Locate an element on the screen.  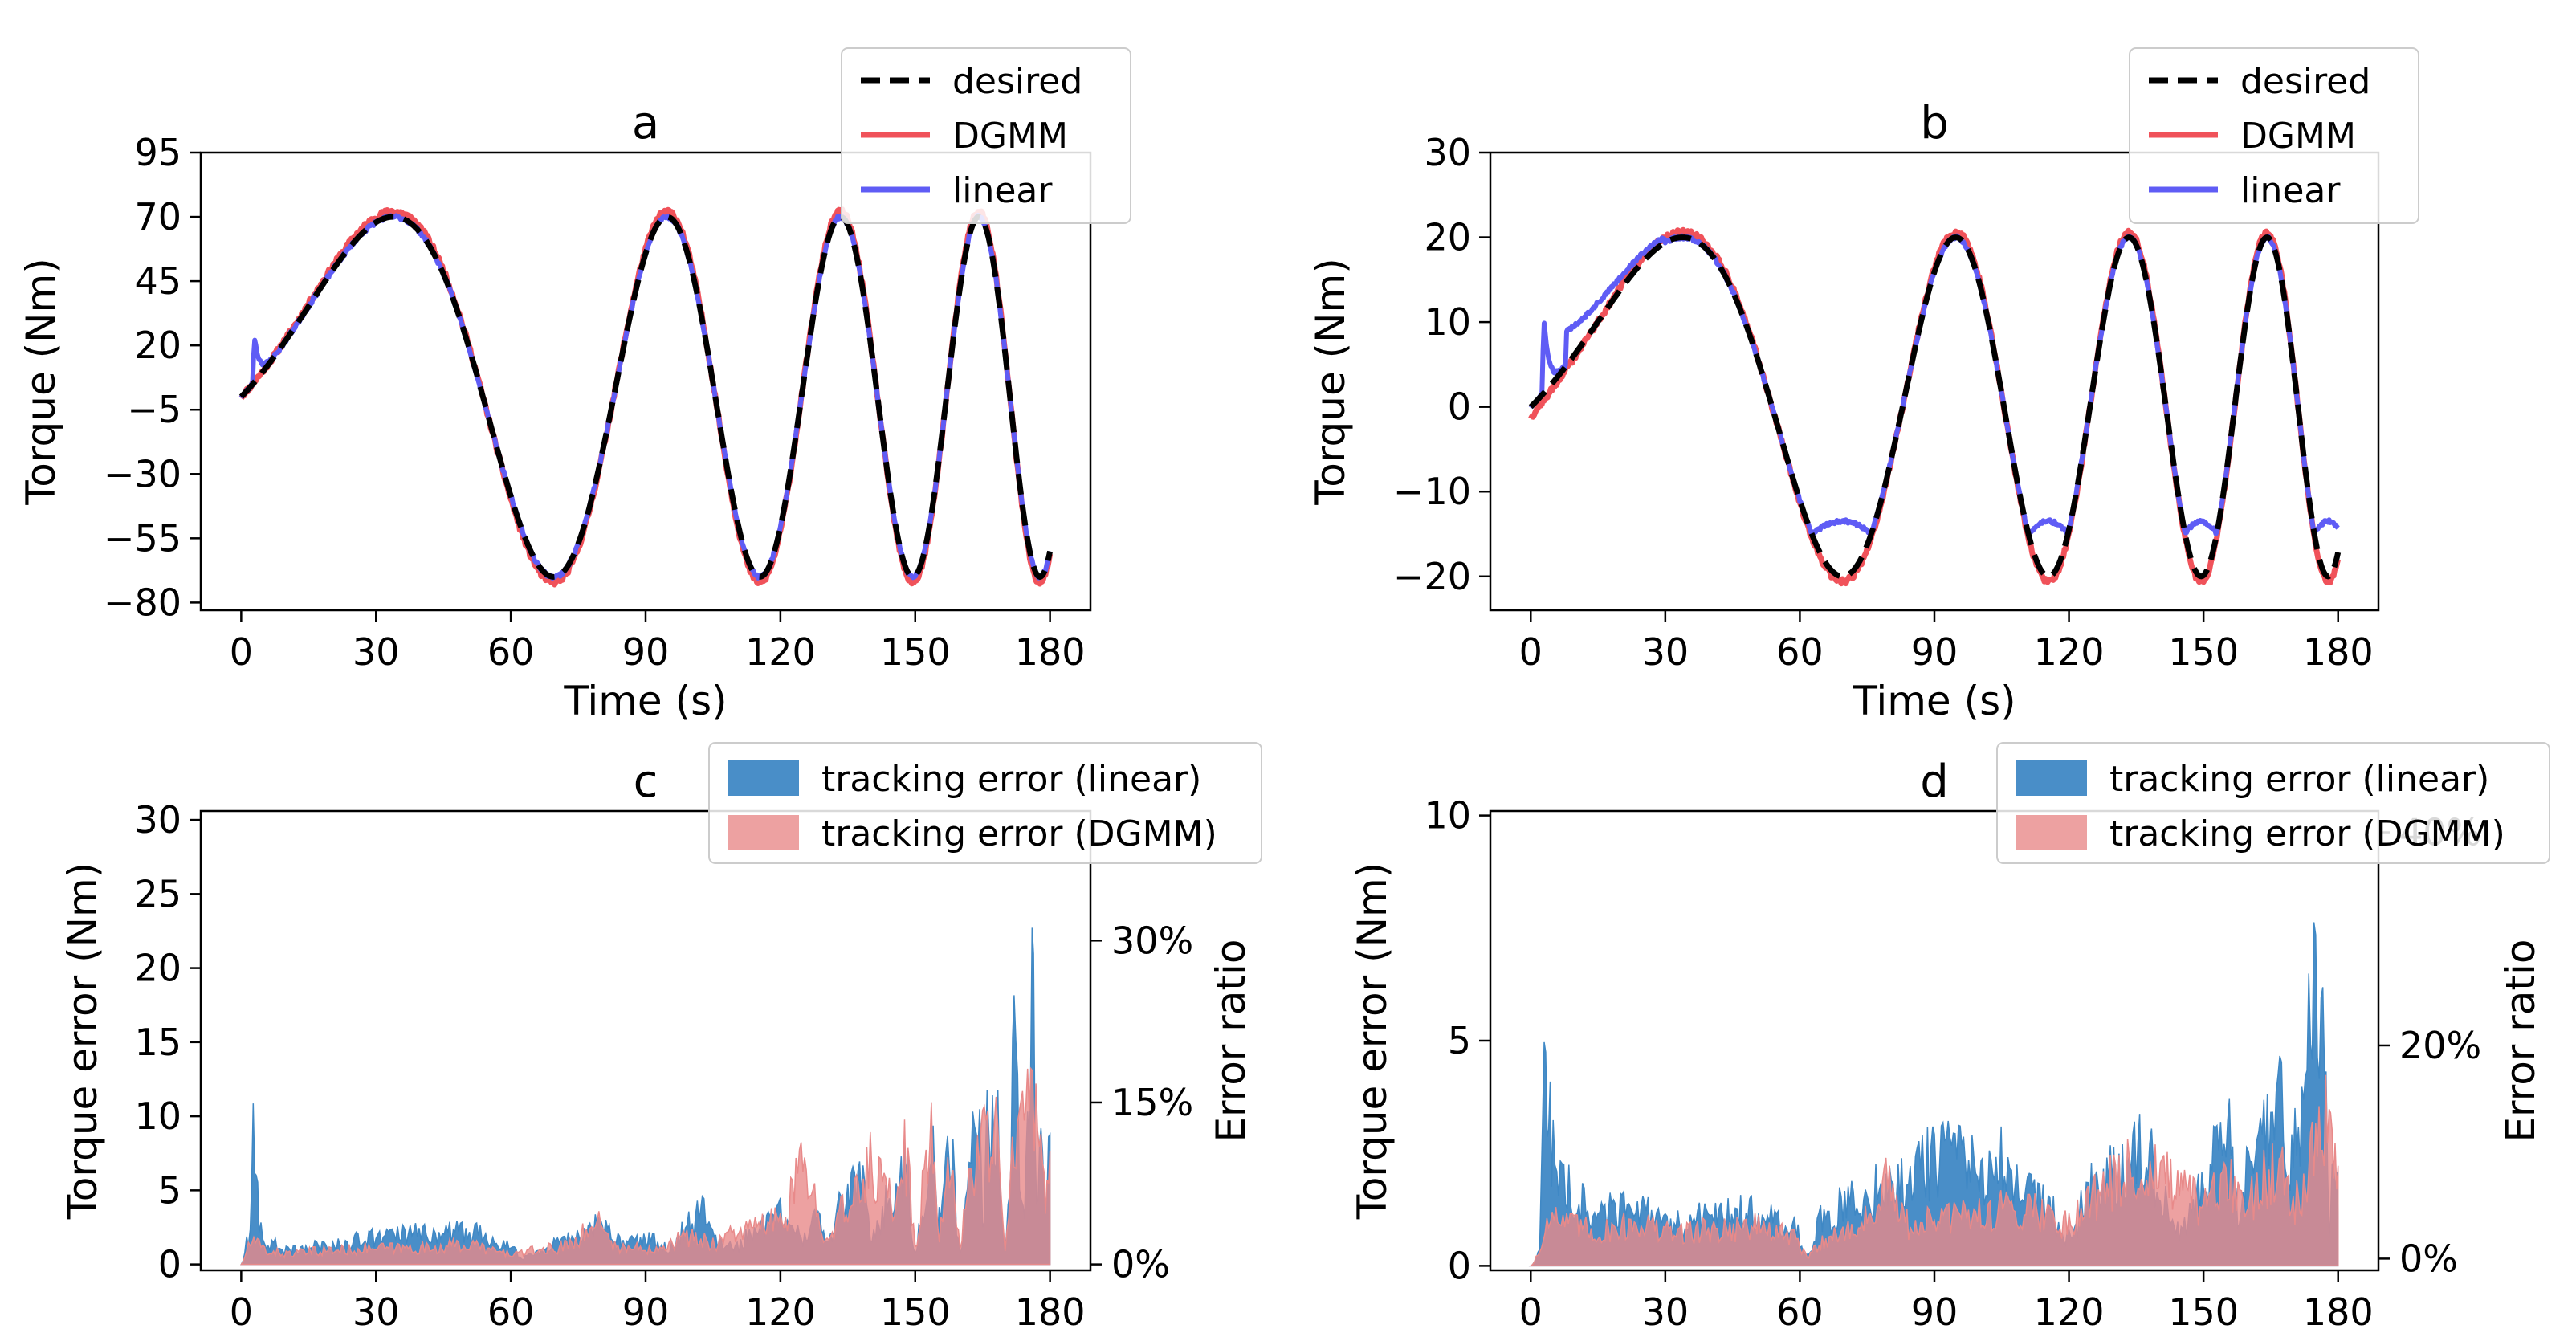
y-tick-label-b: 0 is located at coordinates (1459, 407).